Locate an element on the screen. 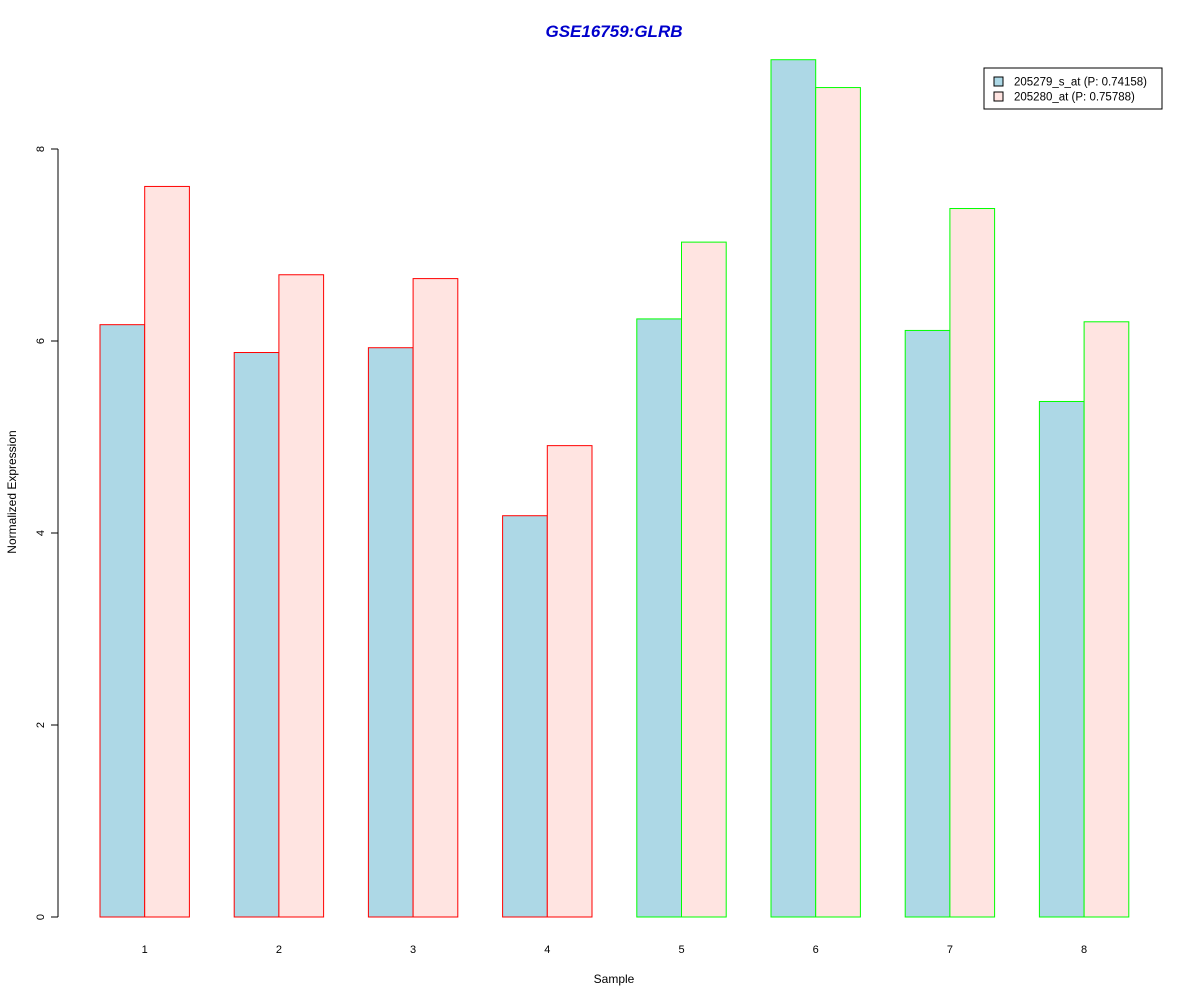 Image resolution: width=1200 pixels, height=1000 pixels. x-tick-label: 3 is located at coordinates (413, 950).